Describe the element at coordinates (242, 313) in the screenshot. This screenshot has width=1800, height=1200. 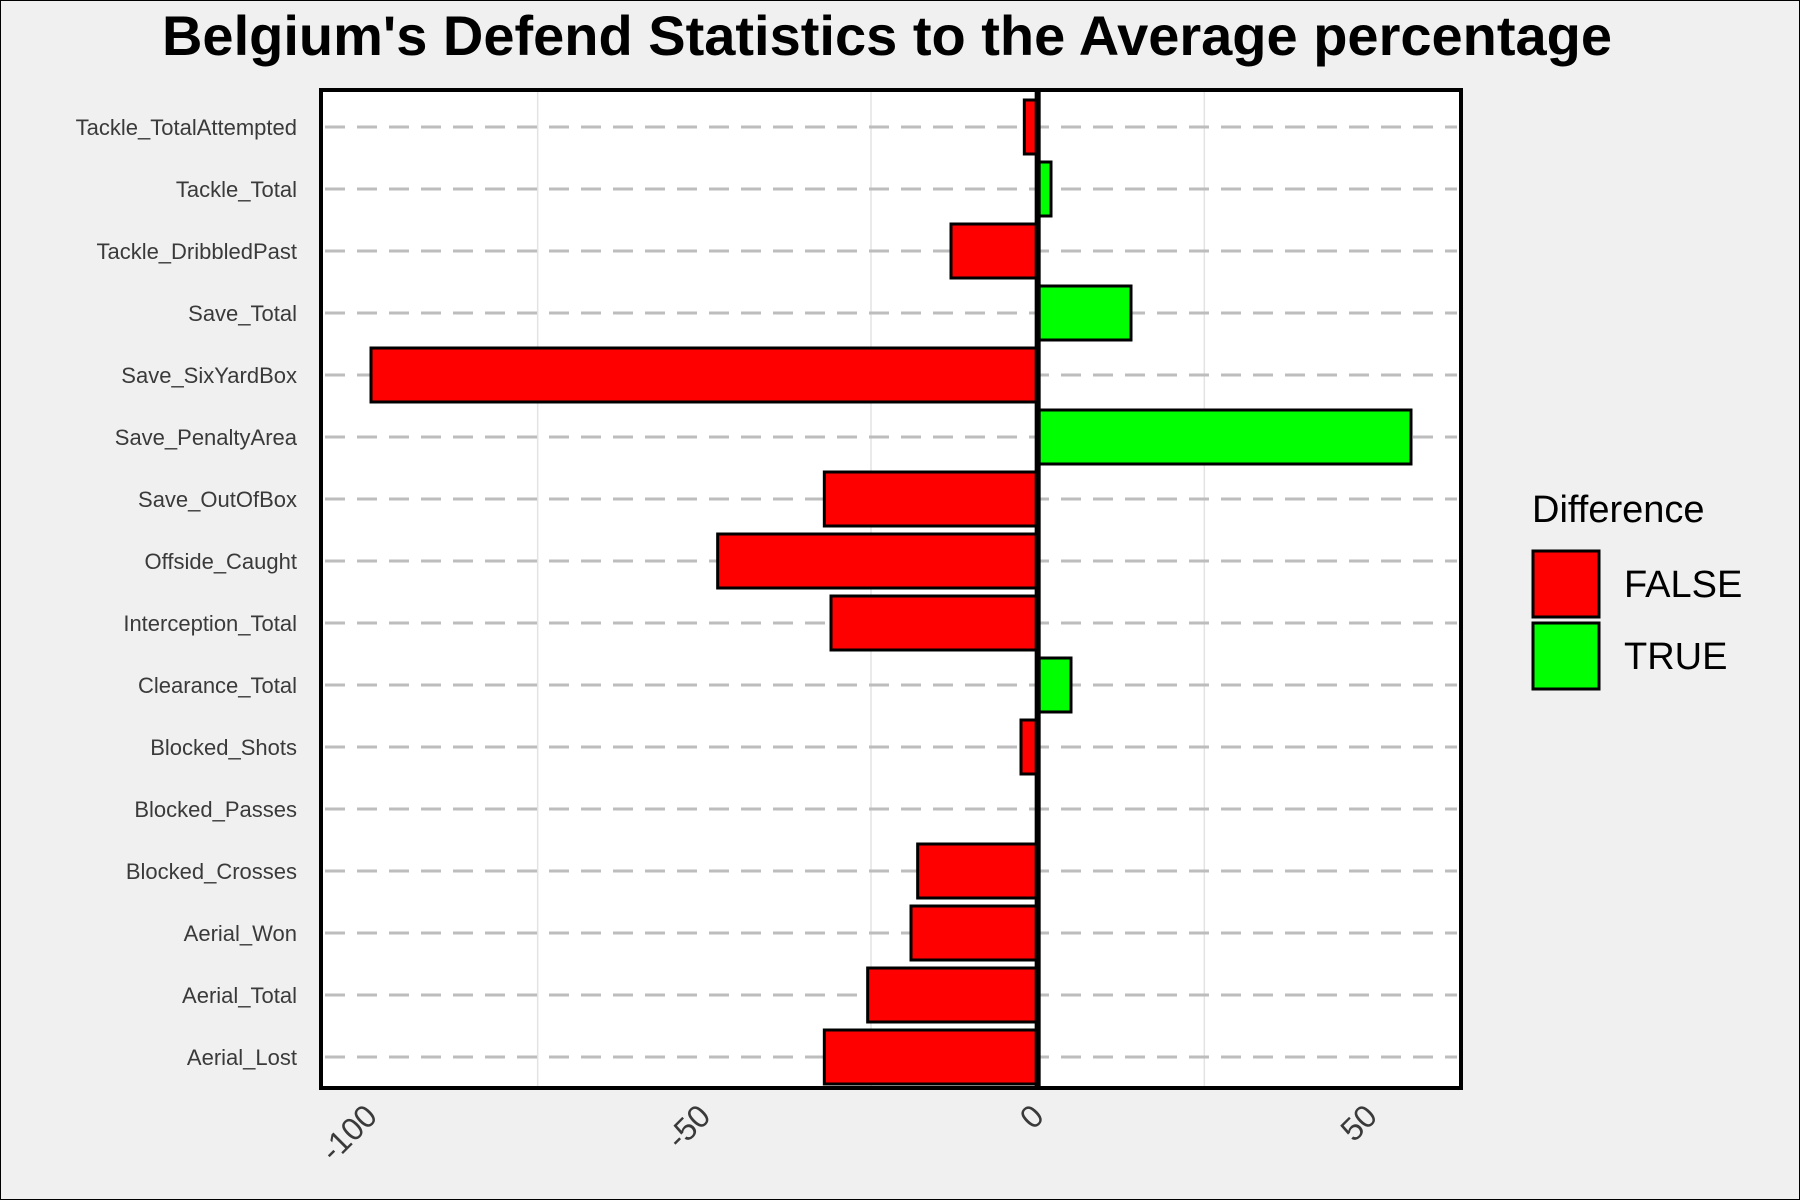
I see `category-label: Save_Total` at that location.